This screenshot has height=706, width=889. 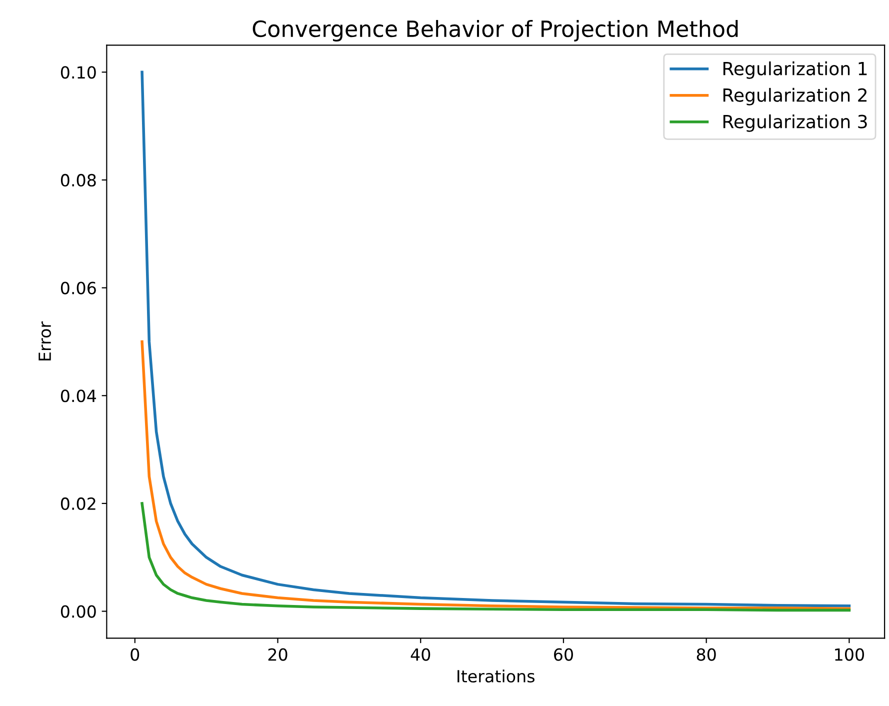 I want to click on y-tick-label: 0.06, so click(x=78, y=288).